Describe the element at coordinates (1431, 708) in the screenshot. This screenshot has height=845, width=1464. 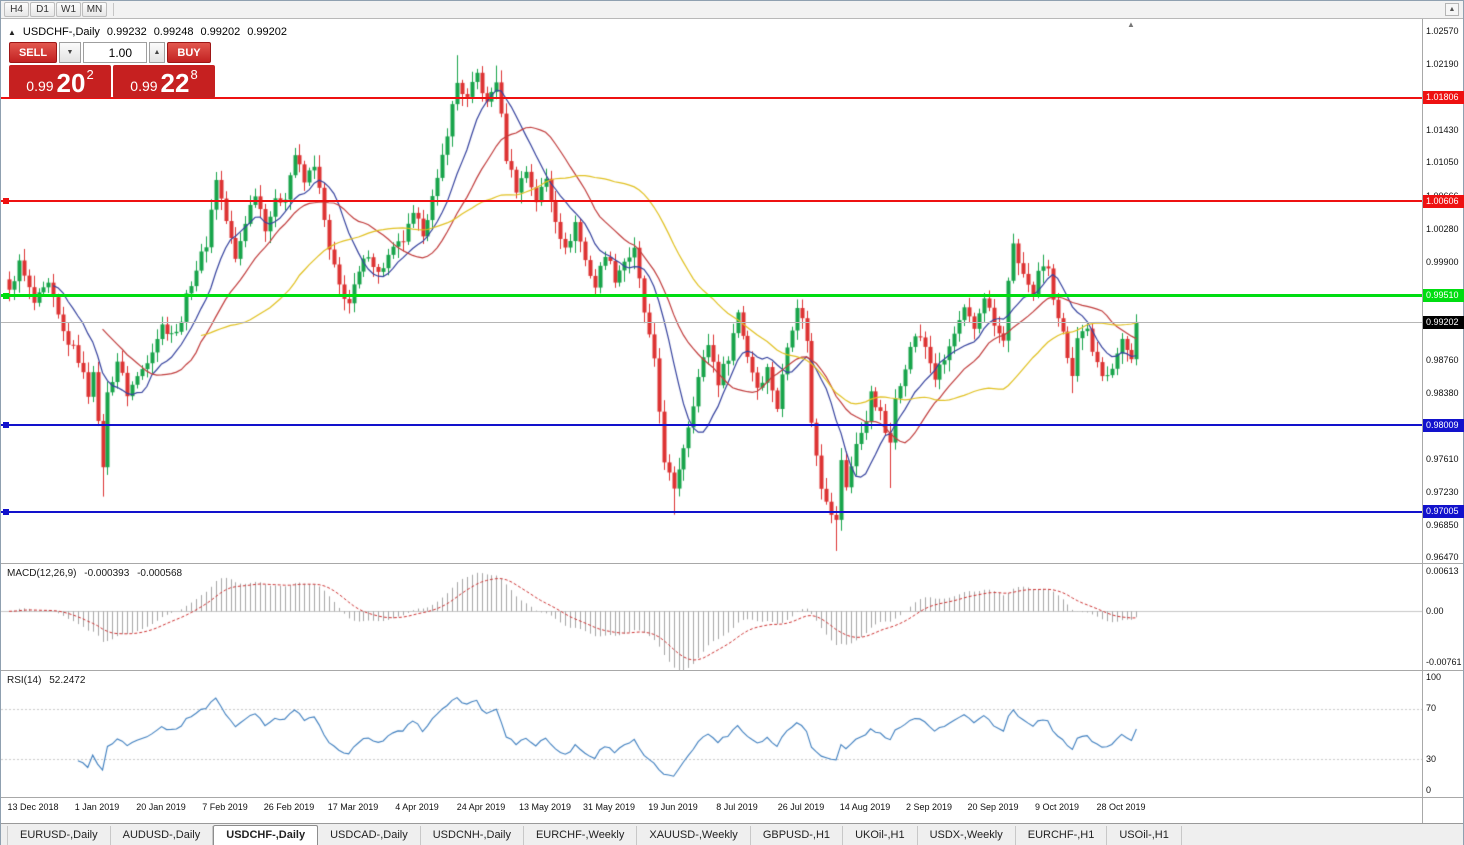
I see `rsi-axis-label: 70` at that location.